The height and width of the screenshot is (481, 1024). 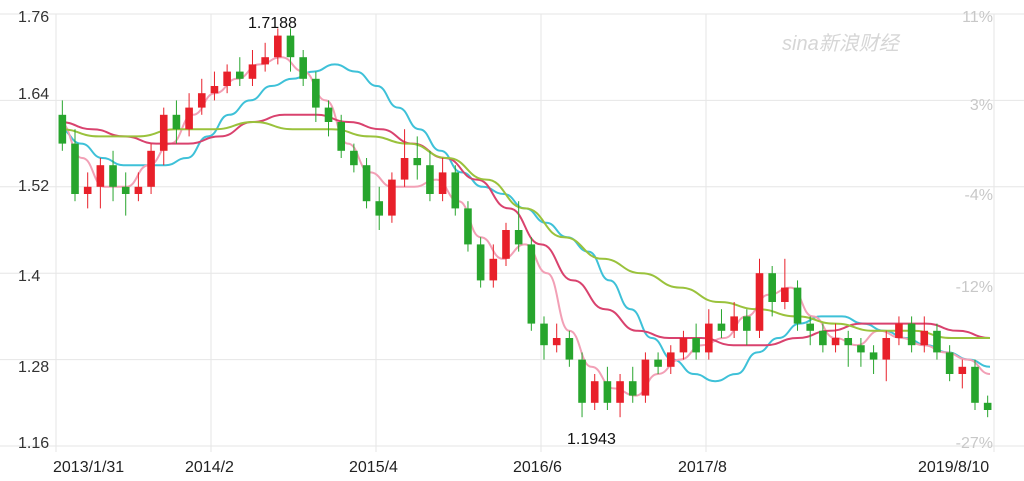 What do you see at coordinates (272, 23) in the screenshot?
I see `high-annotation: 1.7188` at bounding box center [272, 23].